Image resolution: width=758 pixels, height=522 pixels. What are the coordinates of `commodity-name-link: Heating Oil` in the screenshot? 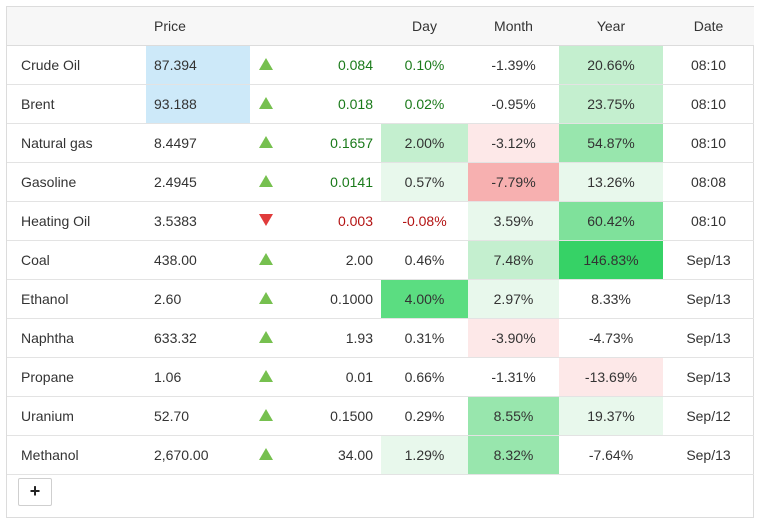 It's located at (76, 221).